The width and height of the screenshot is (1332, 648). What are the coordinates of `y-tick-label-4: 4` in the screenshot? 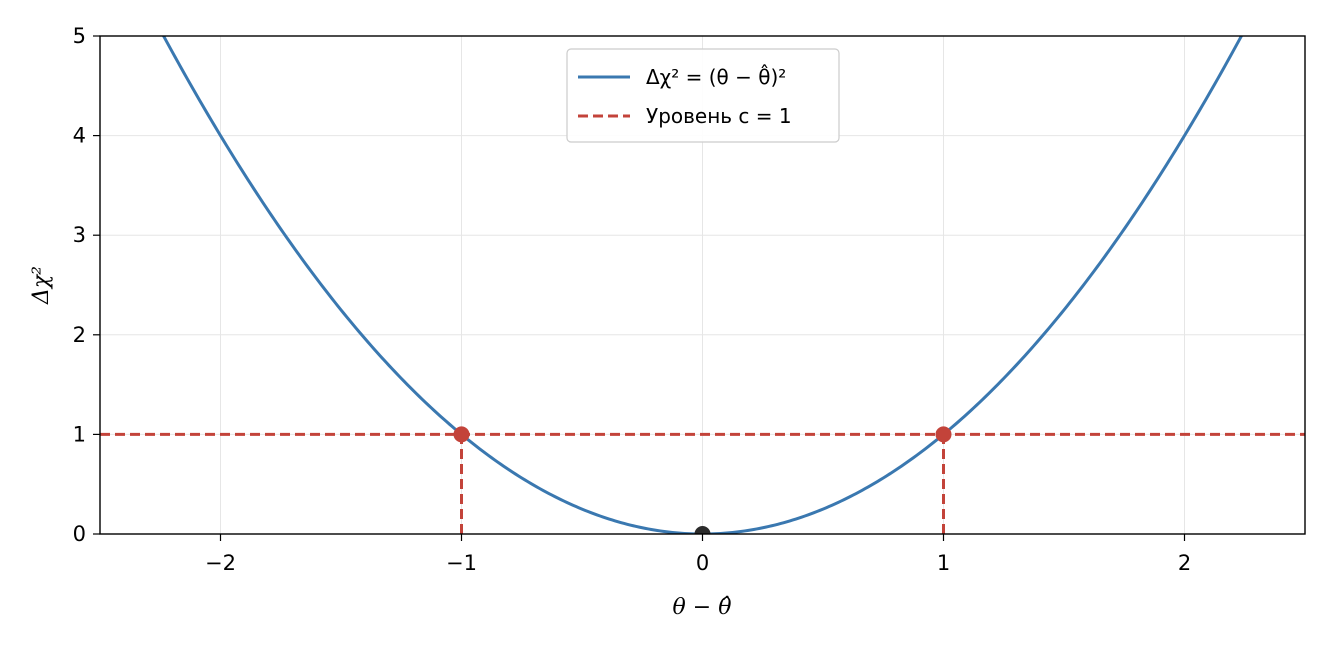 It's located at (79, 136).